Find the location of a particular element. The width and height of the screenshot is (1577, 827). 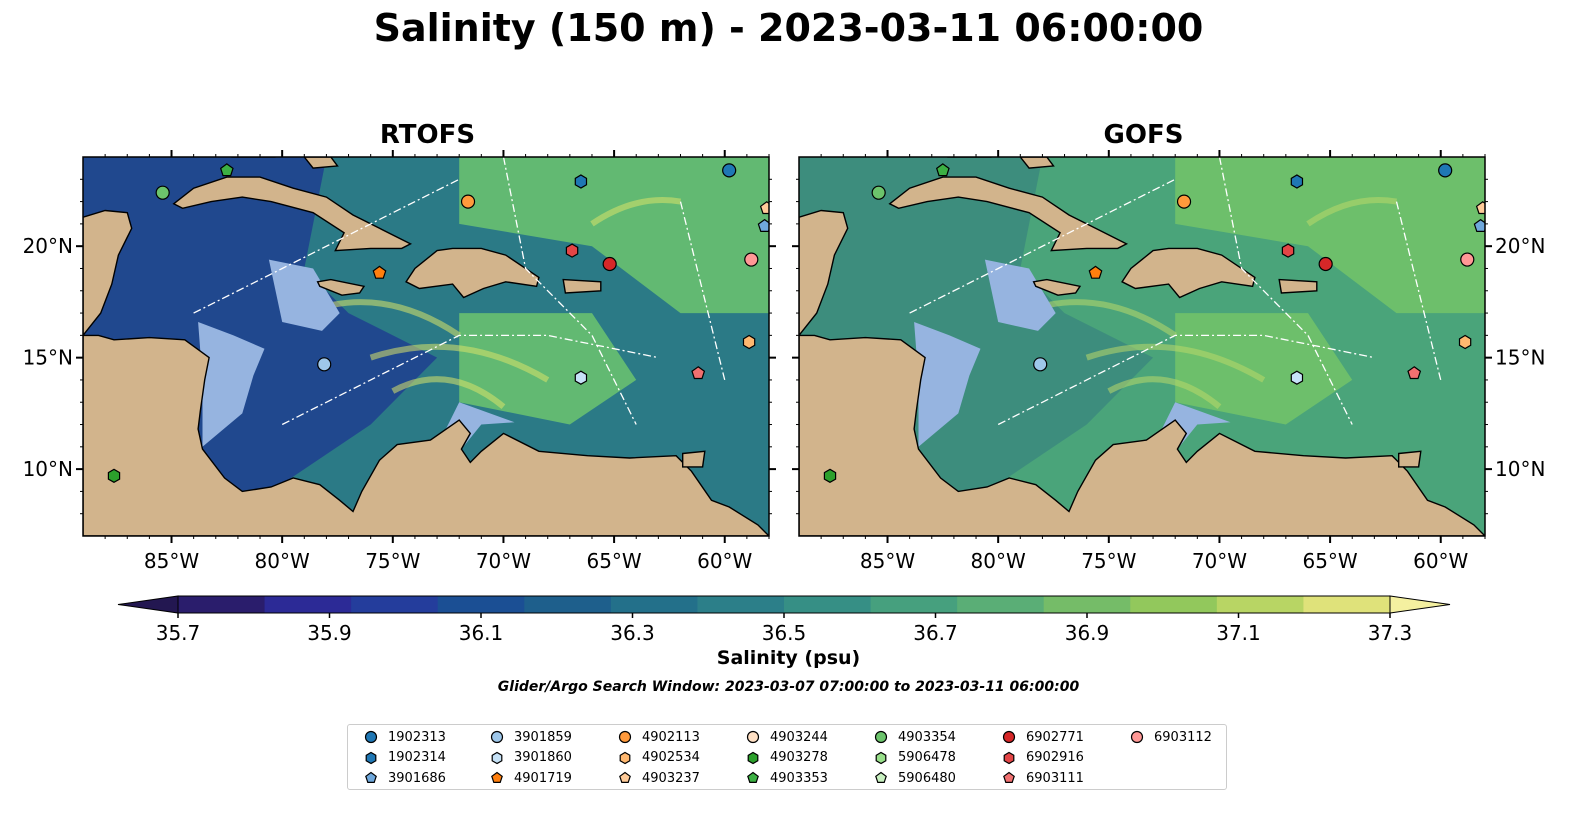

land-cuba is located at coordinates (292, 214).